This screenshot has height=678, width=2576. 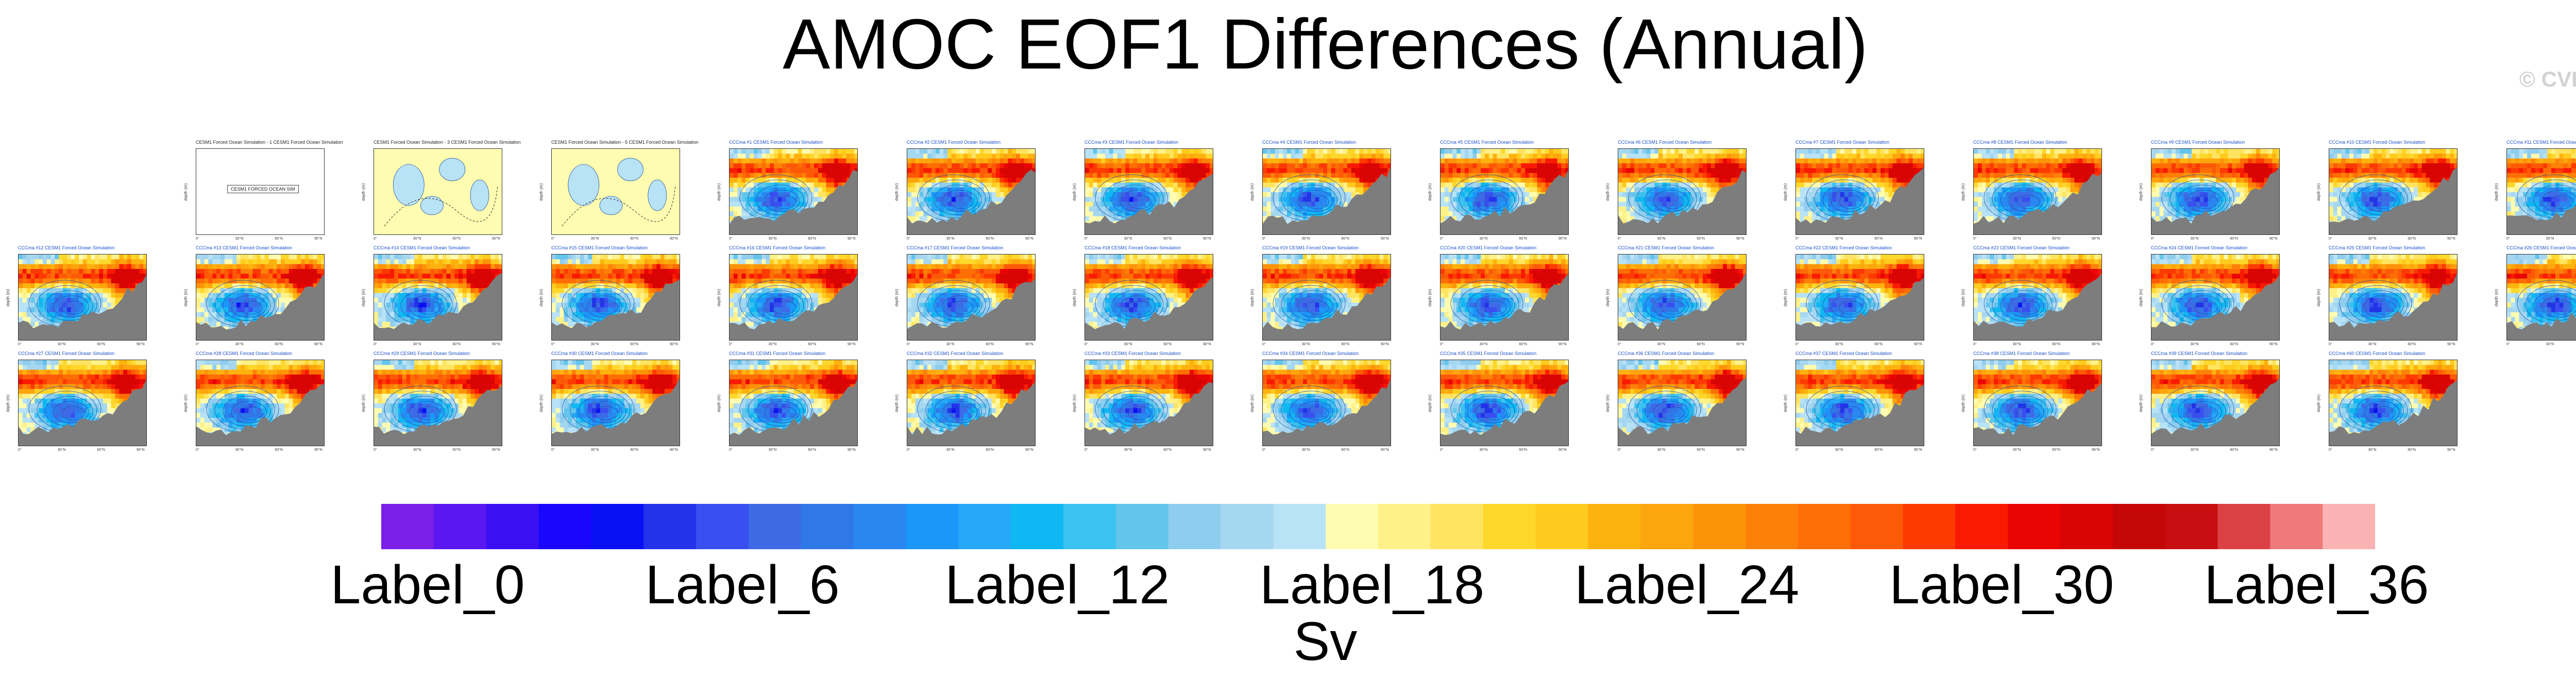 What do you see at coordinates (1337, 353) in the screenshot?
I see `panel-title: CCCma #34 CESM1 Forced Ocean Simulation` at bounding box center [1337, 353].